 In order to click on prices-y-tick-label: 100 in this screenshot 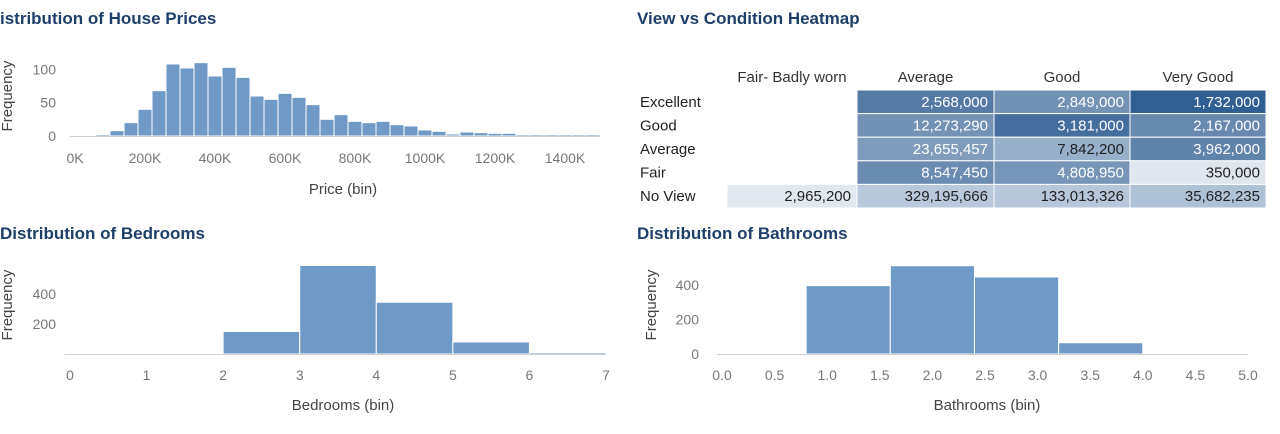, I will do `click(45, 69)`.